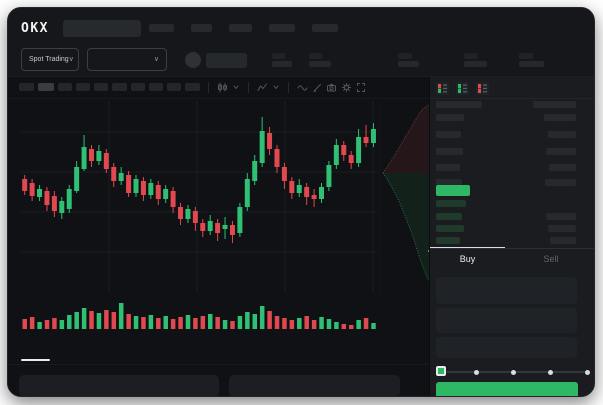 This screenshot has height=405, width=603. I want to click on header-divider, so click(301, 76).